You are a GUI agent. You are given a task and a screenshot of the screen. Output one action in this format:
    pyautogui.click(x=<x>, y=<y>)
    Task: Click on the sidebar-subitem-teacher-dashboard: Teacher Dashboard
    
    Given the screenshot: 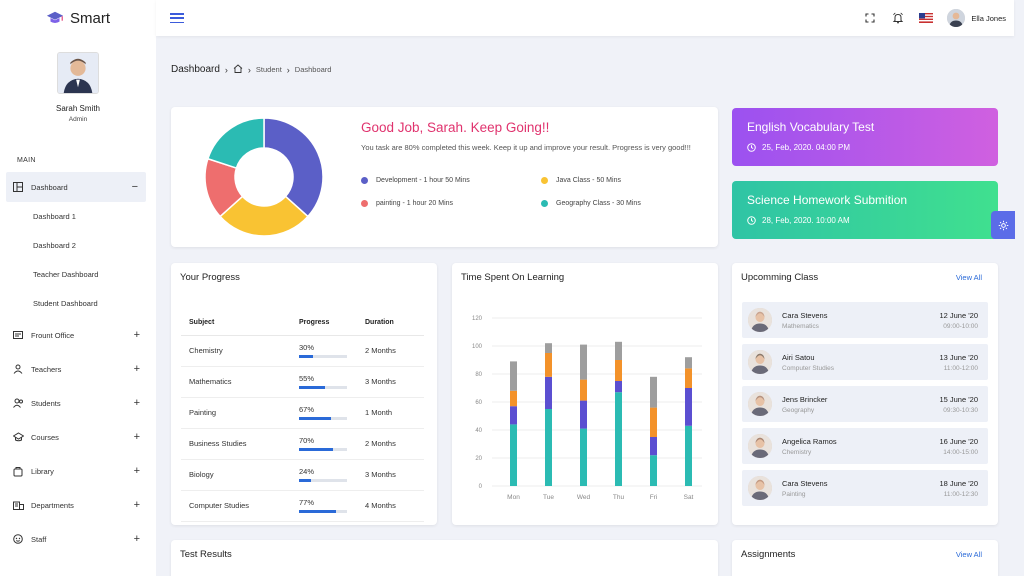 What is the action you would take?
    pyautogui.click(x=66, y=274)
    